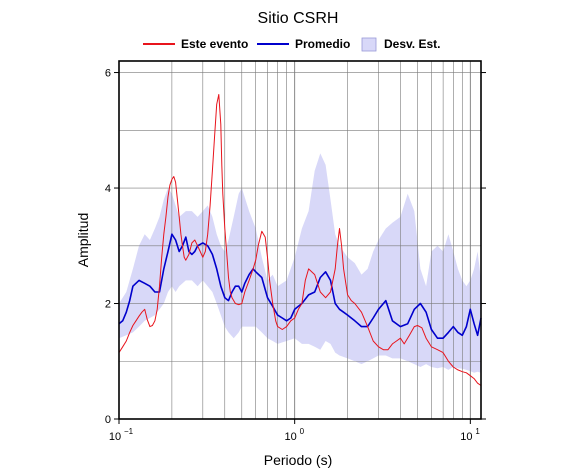 Image resolution: width=586 pixels, height=475 pixels. I want to click on legend: Este evento Promedio Desv. Est., so click(291, 44).